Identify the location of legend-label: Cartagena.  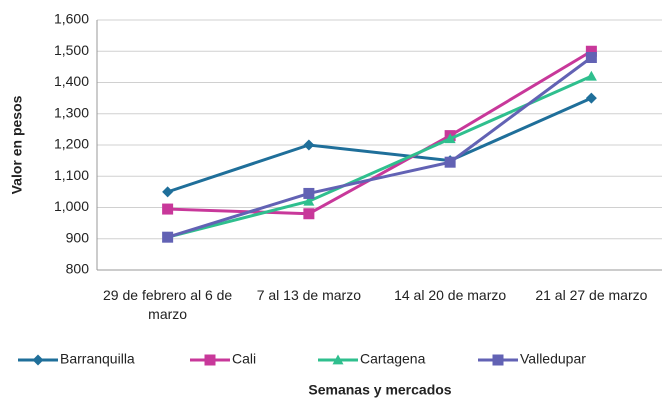
(393, 359).